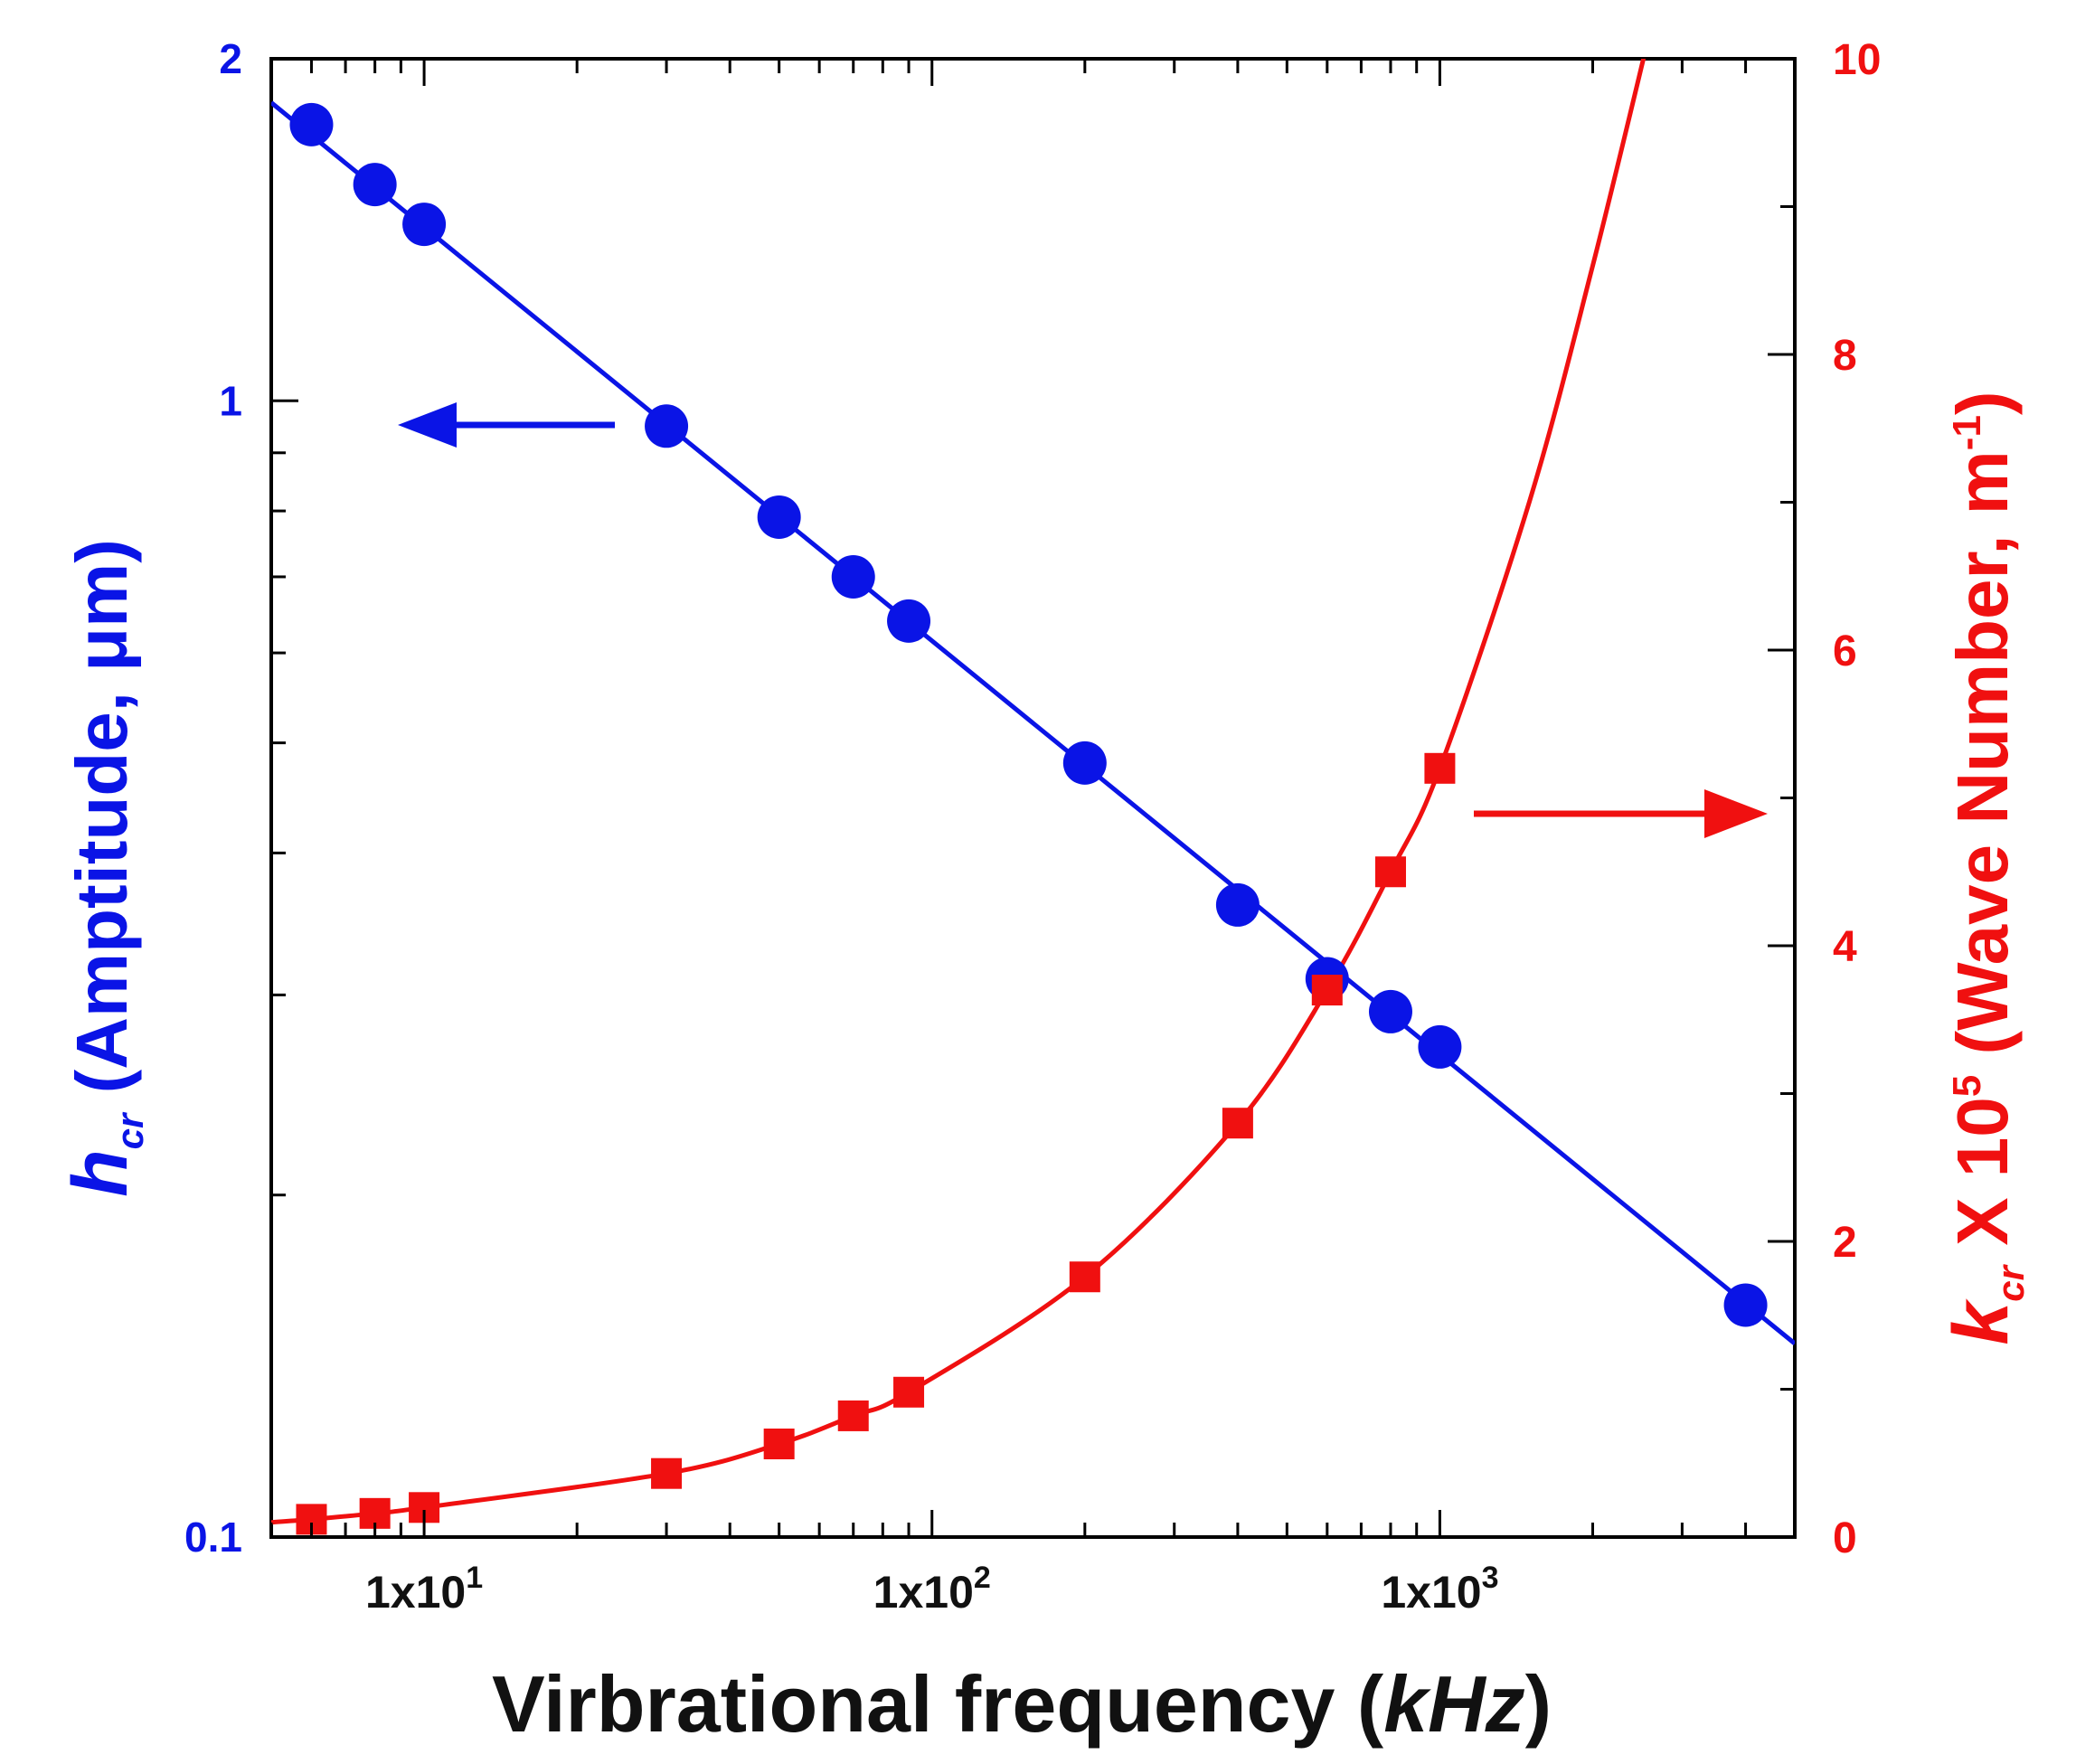 The height and width of the screenshot is (1764, 2076). I want to click on y-left-tick-label: 0.1, so click(213, 1538).